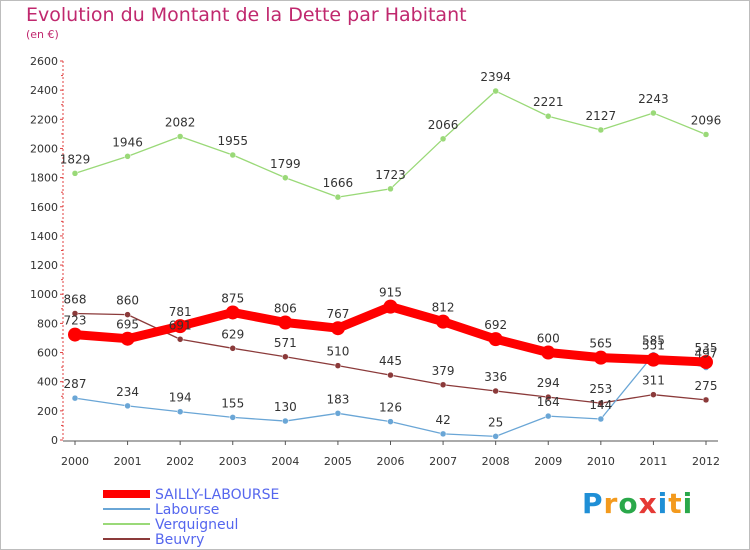 The image size is (750, 550). I want to click on data-label: 565, so click(600, 344).